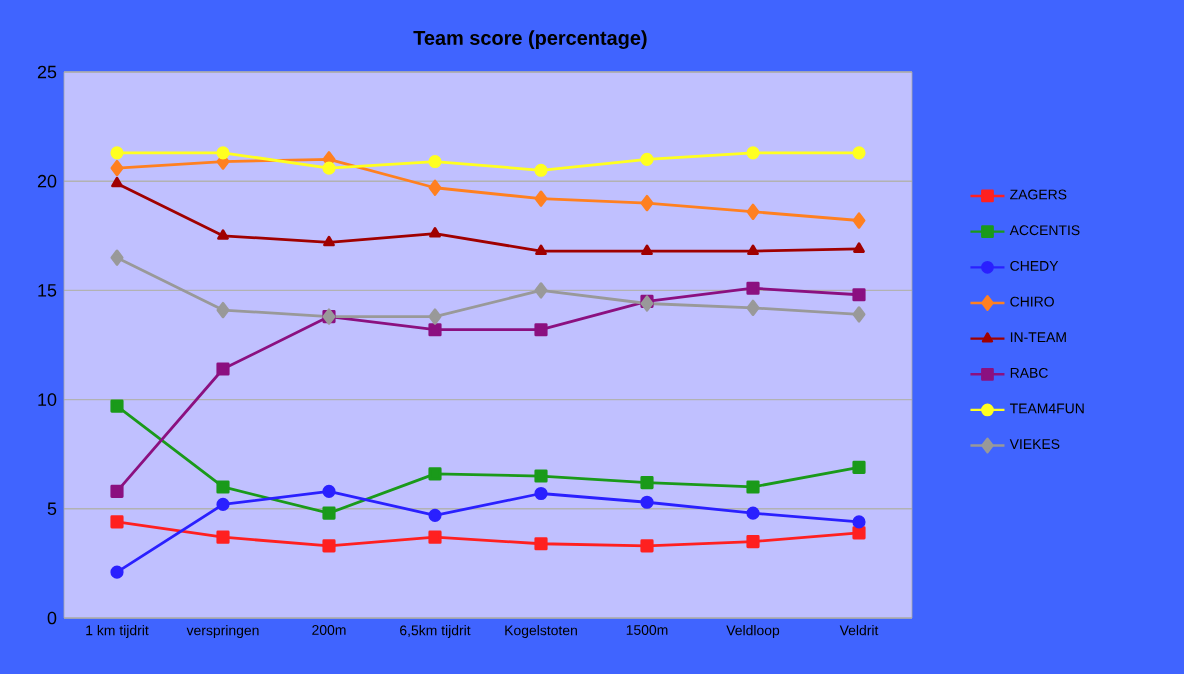 The image size is (1184, 674). I want to click on y-tick-label: 0, so click(52, 618).